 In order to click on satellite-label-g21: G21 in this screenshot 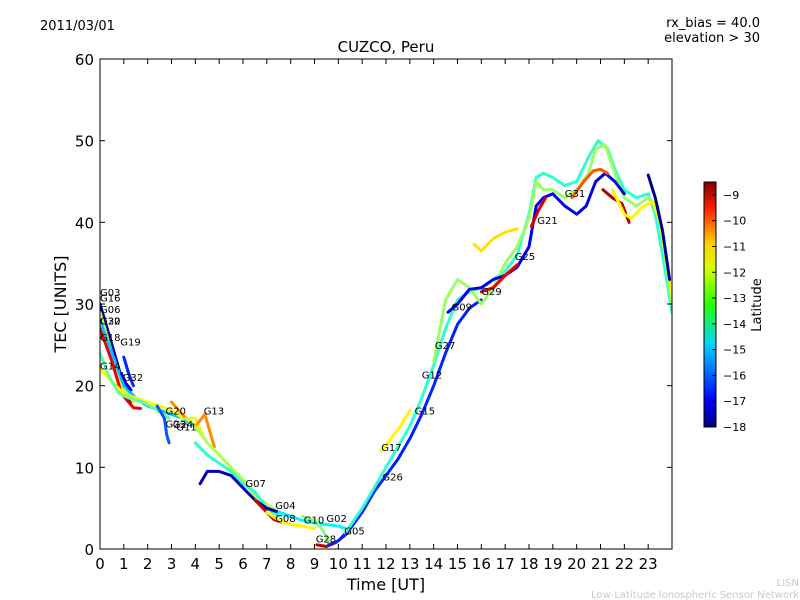, I will do `click(547, 221)`.